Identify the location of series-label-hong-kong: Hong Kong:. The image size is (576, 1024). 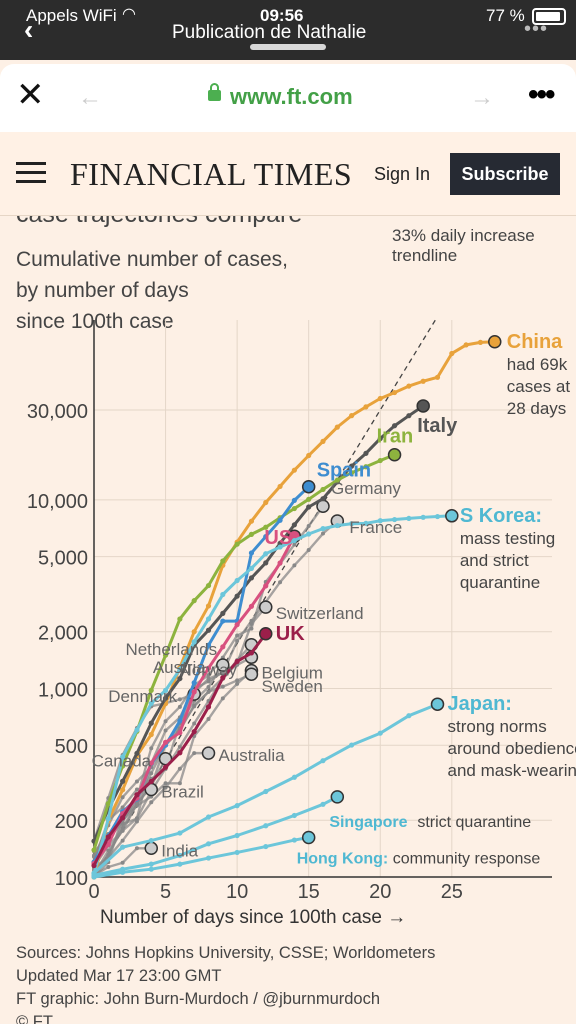
(343, 858).